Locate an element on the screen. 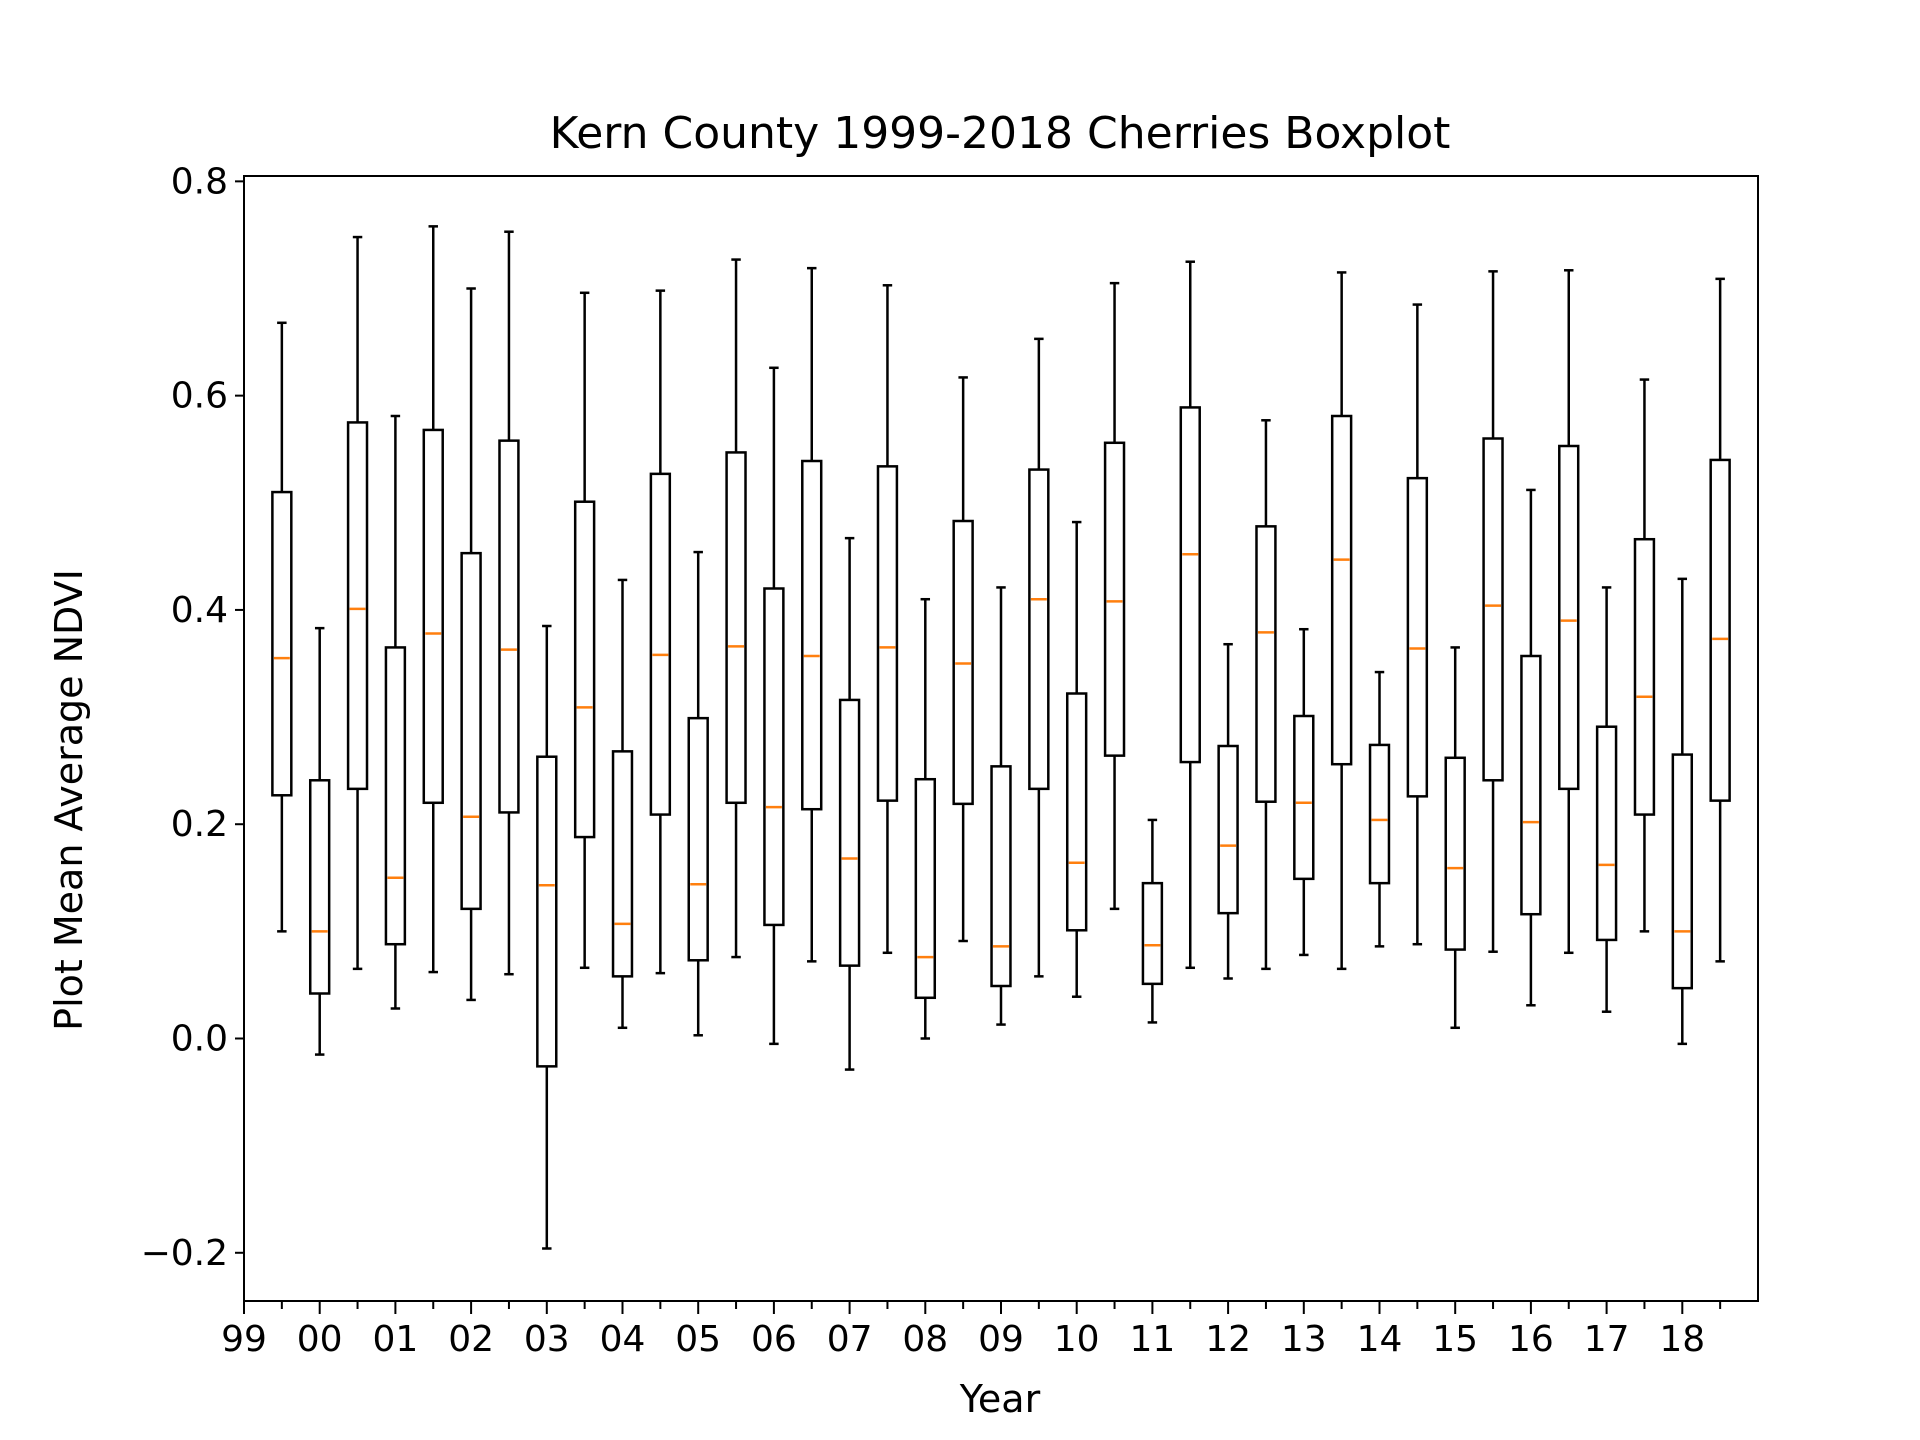 This screenshot has width=1920, height=1440. x-tick-label: 05 is located at coordinates (698, 1339).